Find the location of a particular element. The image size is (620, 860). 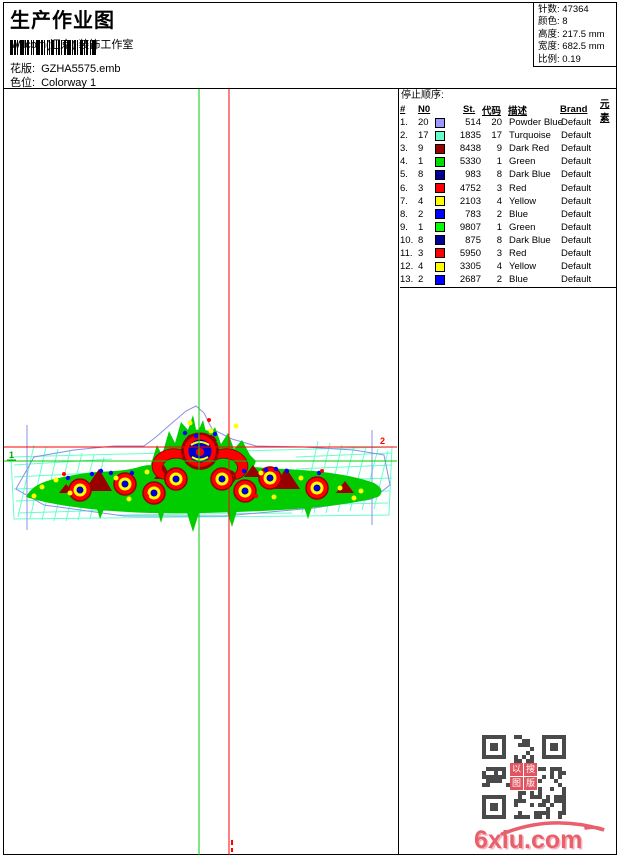

cell-code: 9 is located at coordinates (499, 149).